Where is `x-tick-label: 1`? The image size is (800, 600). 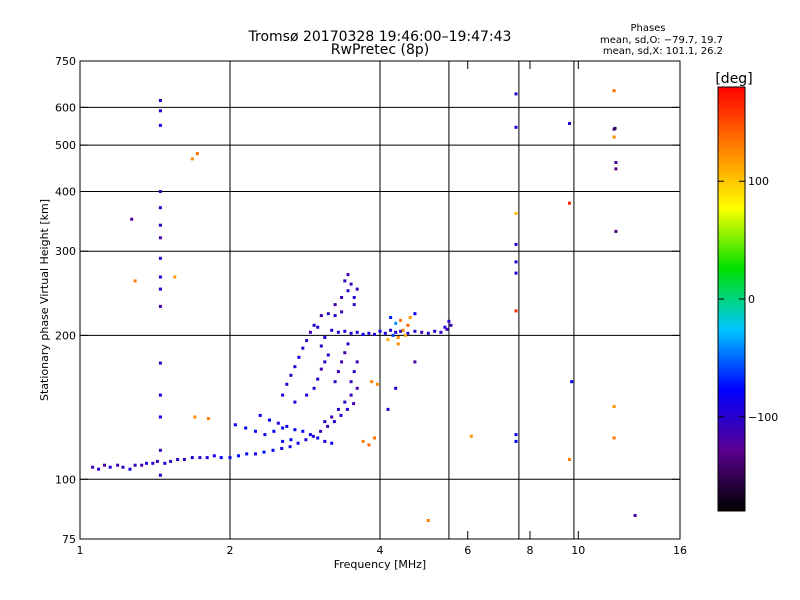
x-tick-label: 1 is located at coordinates (80, 550).